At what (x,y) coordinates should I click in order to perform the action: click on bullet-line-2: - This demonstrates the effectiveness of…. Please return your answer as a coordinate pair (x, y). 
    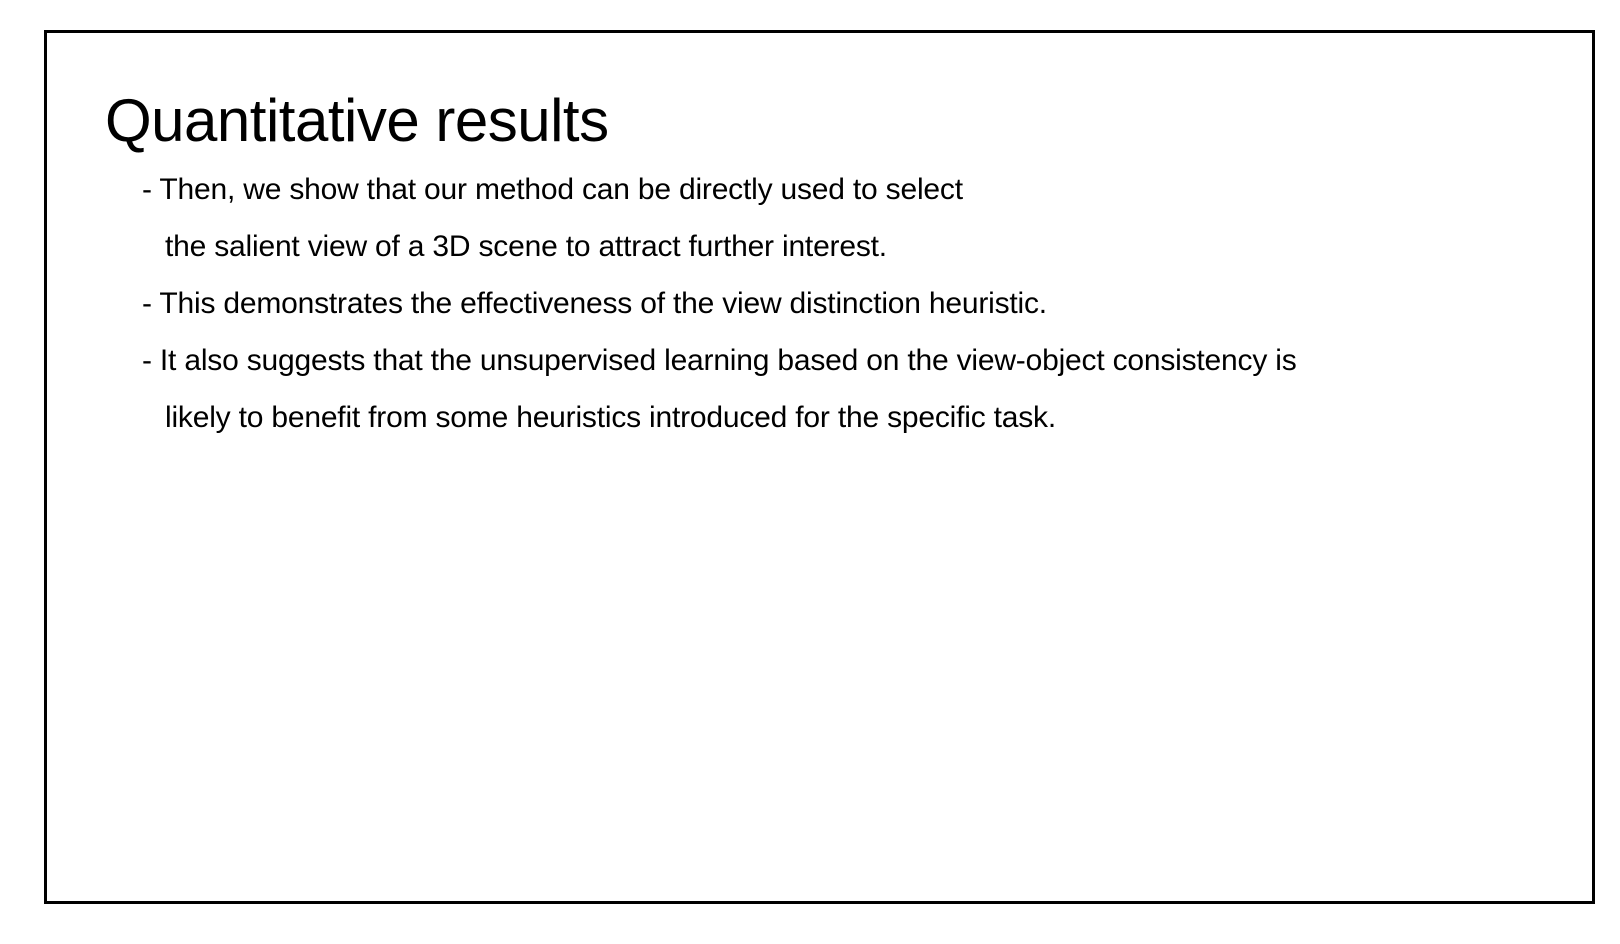
    Looking at the image, I should click on (594, 303).